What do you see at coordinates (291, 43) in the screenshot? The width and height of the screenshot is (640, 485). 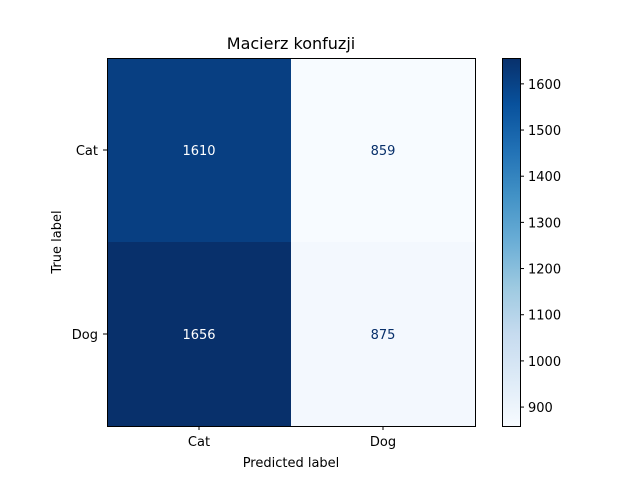 I see `chart-title: Macierz konfuzji` at bounding box center [291, 43].